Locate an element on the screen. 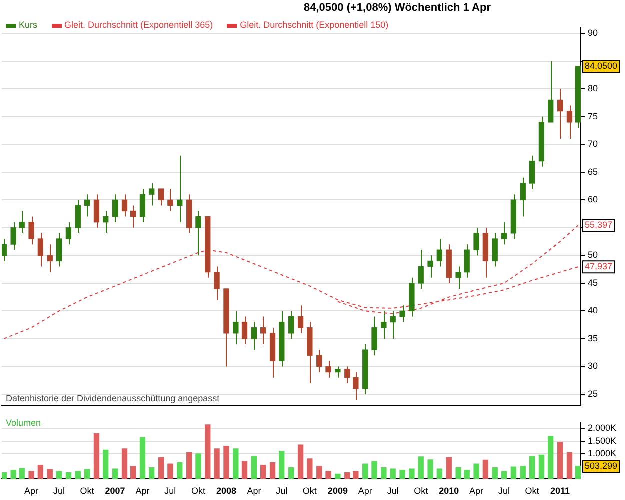 Image resolution: width=625 pixels, height=500 pixels. x-tick-label: 2007 is located at coordinates (115, 491).